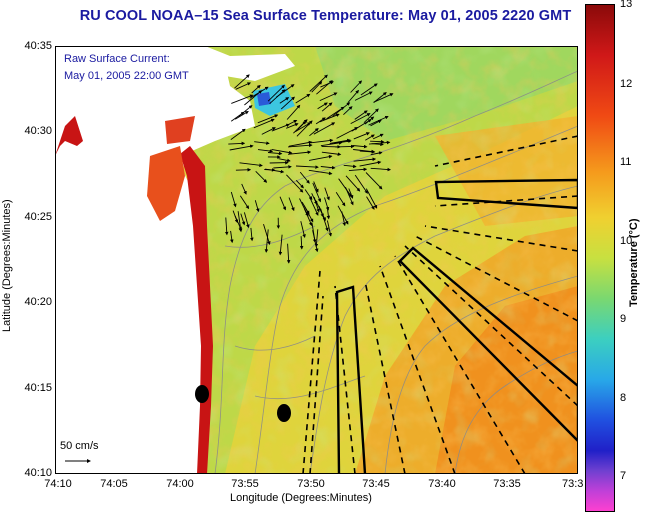  I want to click on lon-tick: 73:55, so click(245, 484).